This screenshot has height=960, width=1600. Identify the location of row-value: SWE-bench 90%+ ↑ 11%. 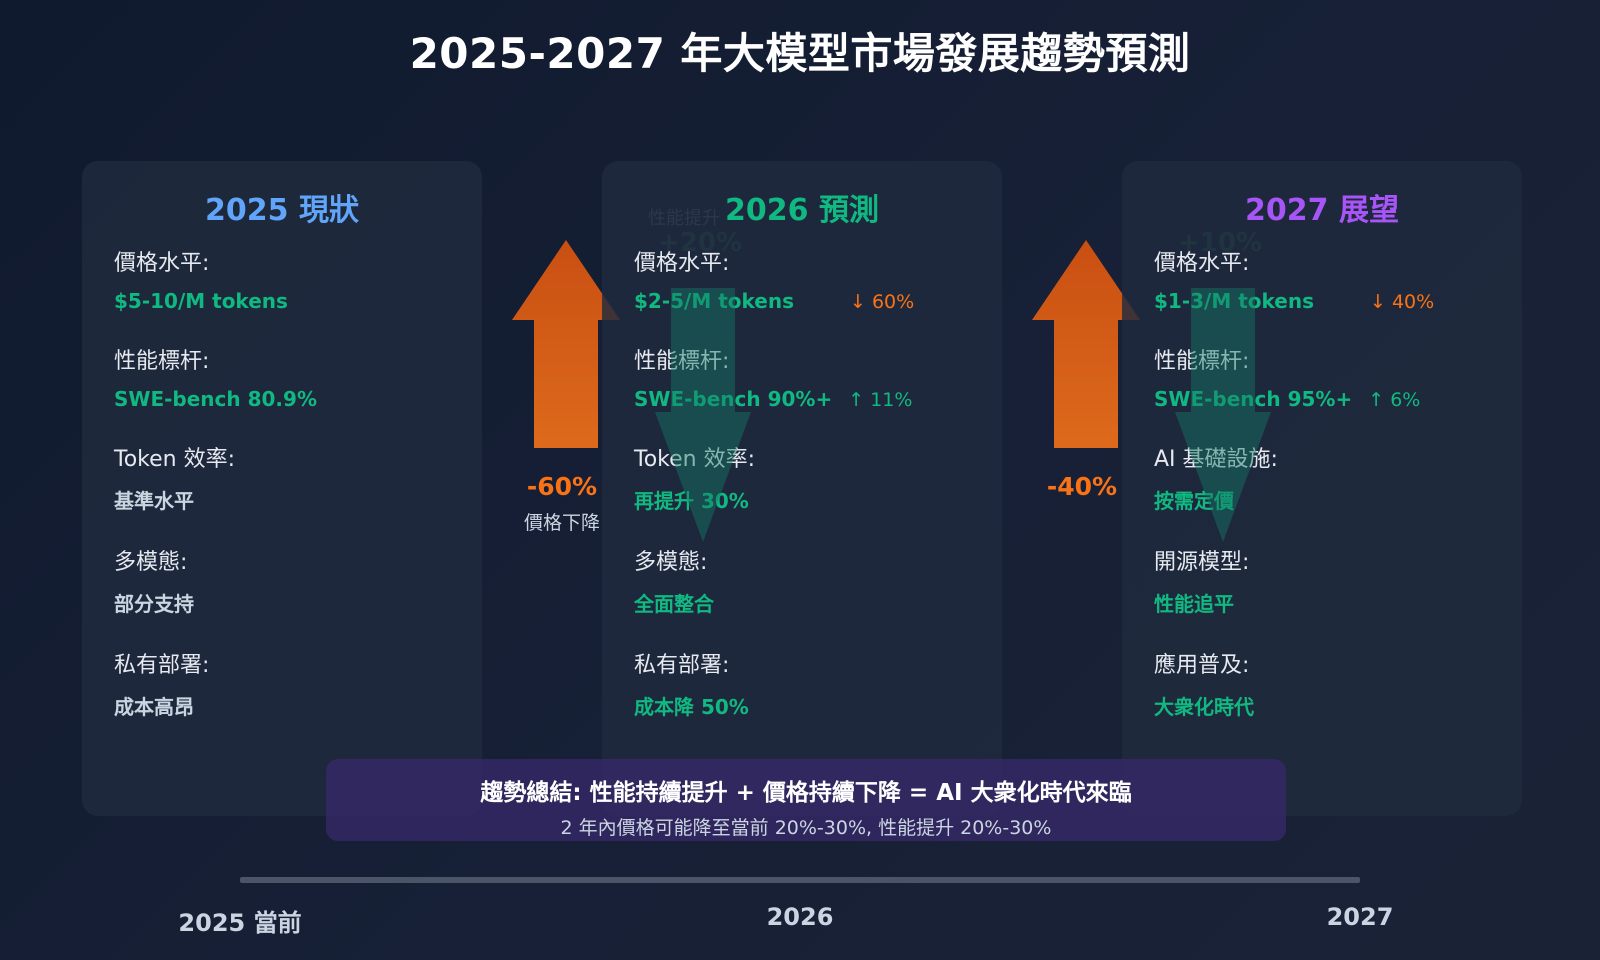
(802, 399).